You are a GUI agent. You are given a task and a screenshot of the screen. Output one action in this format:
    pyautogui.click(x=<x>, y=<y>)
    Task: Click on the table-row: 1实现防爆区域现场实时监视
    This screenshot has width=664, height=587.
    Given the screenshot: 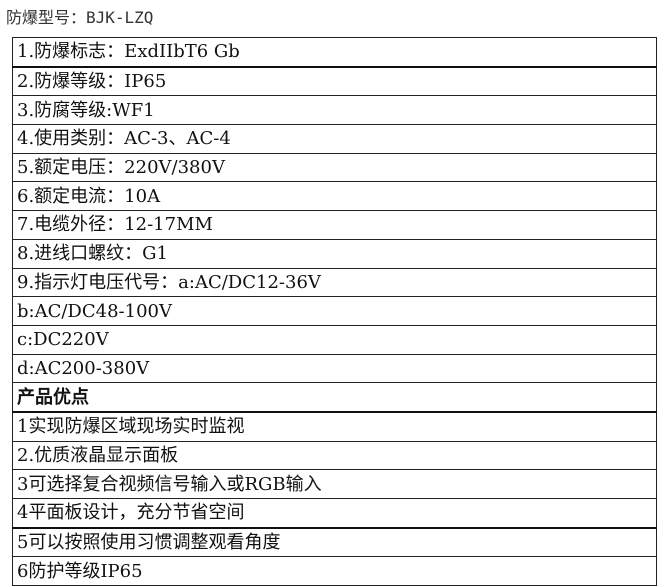 What is the action you would take?
    pyautogui.click(x=334, y=426)
    